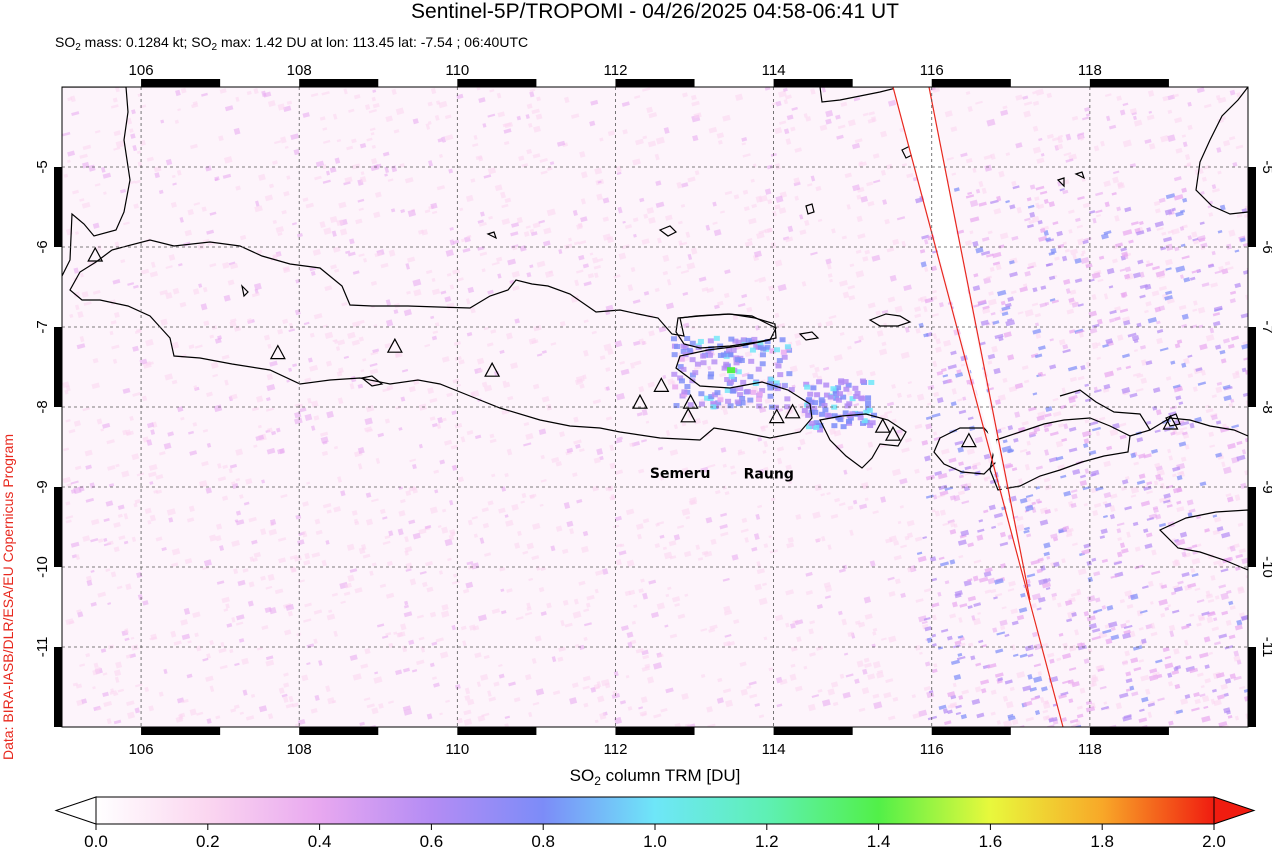 The image size is (1272, 853). Describe the element at coordinates (299, 749) in the screenshot. I see `lon-tick-bottom-1: 108` at that location.